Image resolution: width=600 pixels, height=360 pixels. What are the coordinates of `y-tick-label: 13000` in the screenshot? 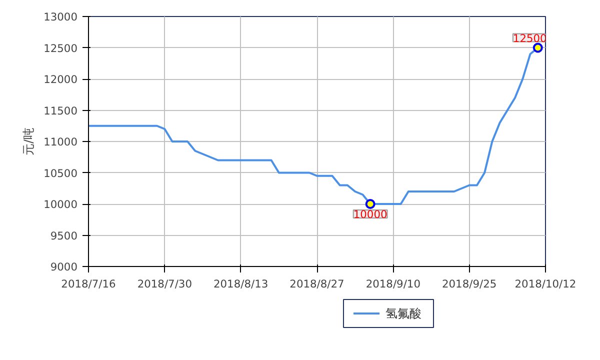 It's located at (61, 17).